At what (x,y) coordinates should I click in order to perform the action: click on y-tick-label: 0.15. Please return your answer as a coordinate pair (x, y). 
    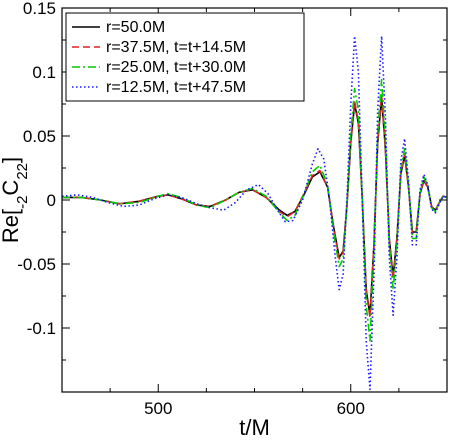
    Looking at the image, I should click on (39, 9).